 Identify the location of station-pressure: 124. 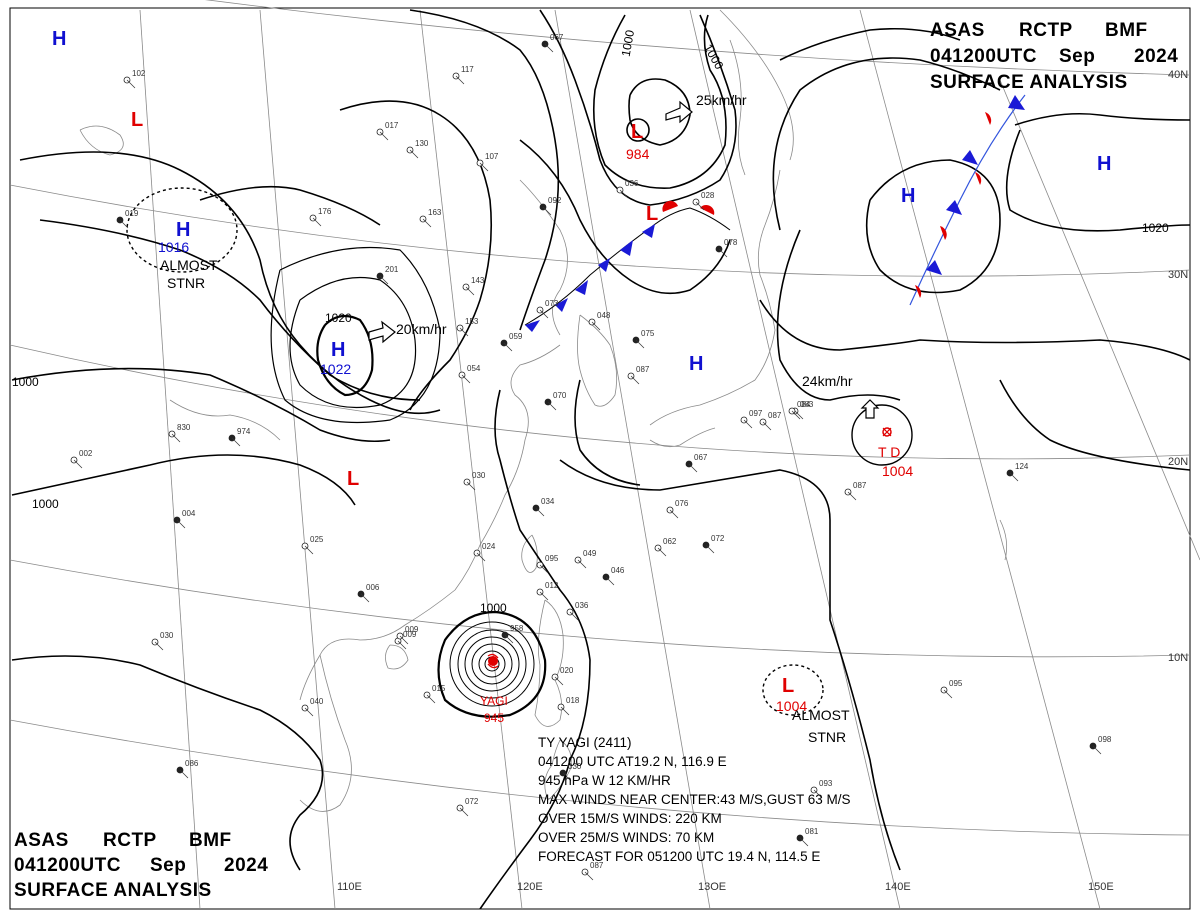
(1022, 466).